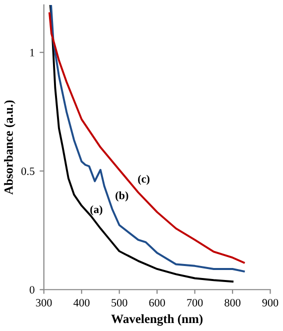 The image size is (283, 331). What do you see at coordinates (157, 302) in the screenshot?
I see `x-tick-label: 600` at bounding box center [157, 302].